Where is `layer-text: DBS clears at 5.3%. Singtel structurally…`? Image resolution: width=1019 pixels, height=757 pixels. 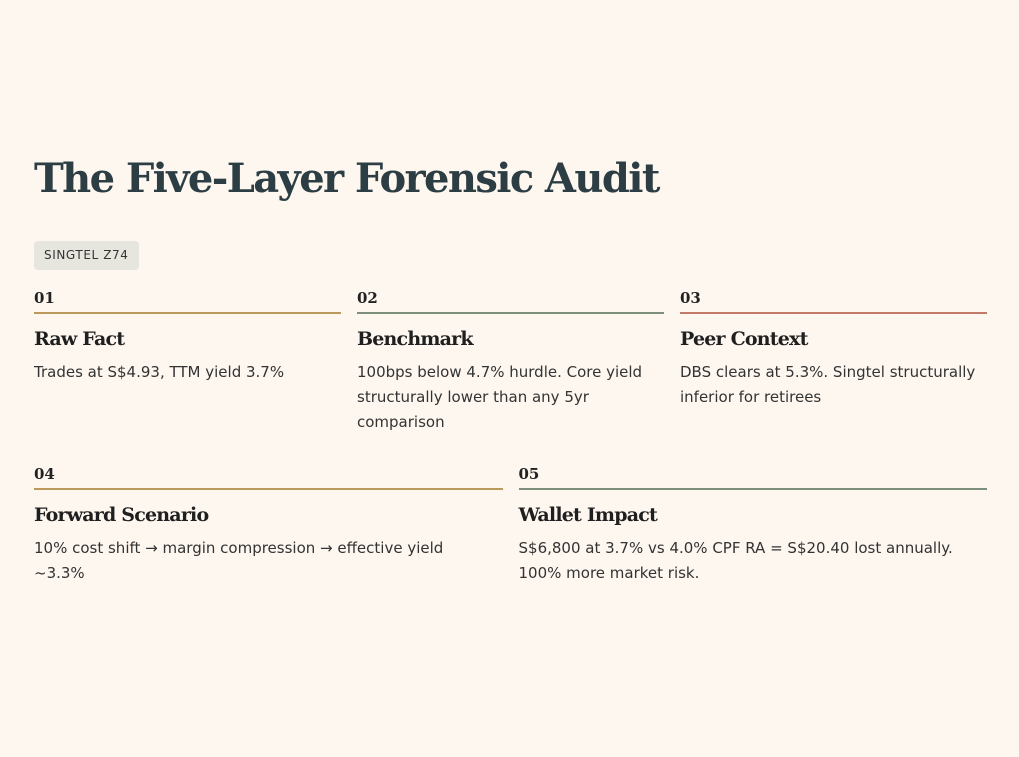 layer-text: DBS clears at 5.3%. Singtel structurally… is located at coordinates (828, 384).